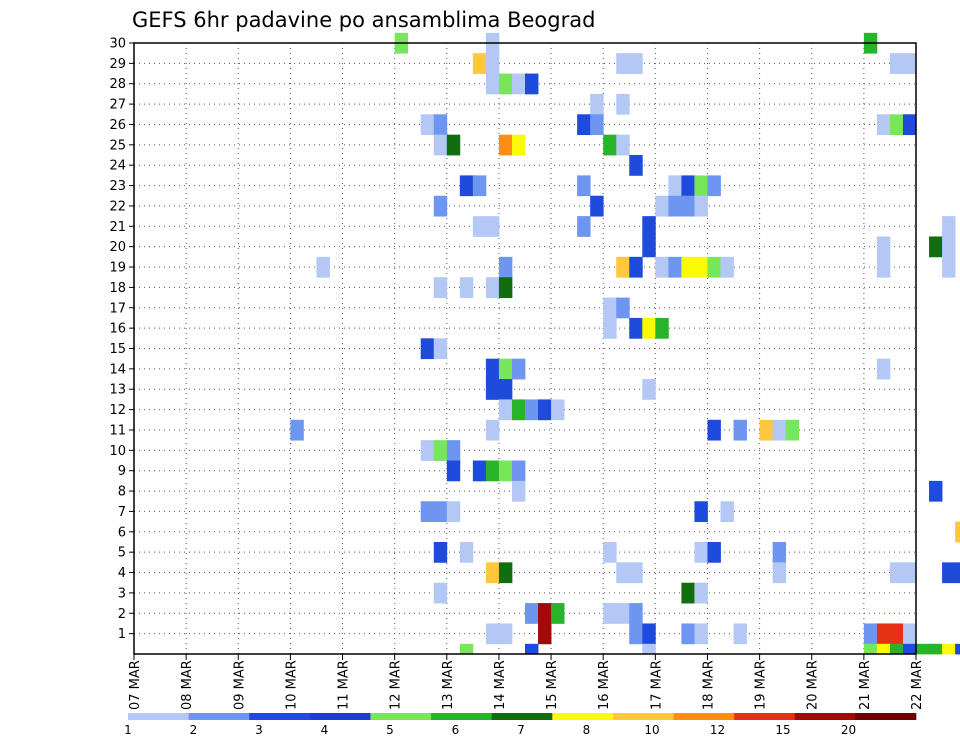 The width and height of the screenshot is (960, 742). What do you see at coordinates (117, 247) in the screenshot?
I see `y-tick-label: 20` at bounding box center [117, 247].